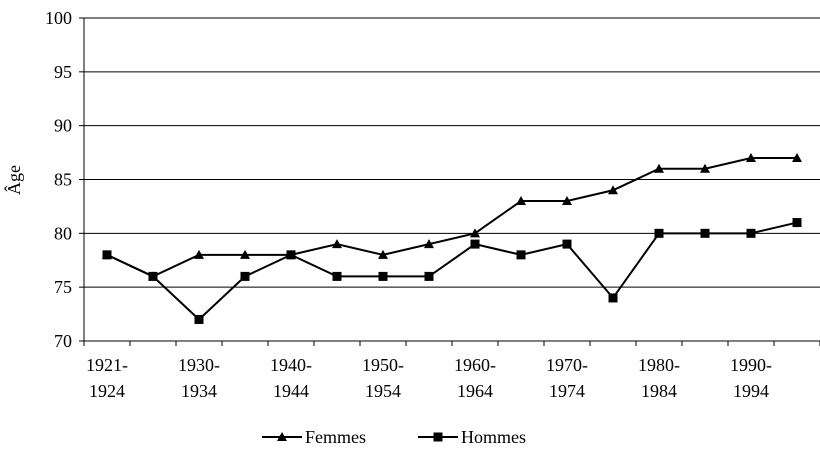 The width and height of the screenshot is (820, 450). Describe the element at coordinates (751, 378) in the screenshot. I see `x-tick-label: 1990-1994` at that location.